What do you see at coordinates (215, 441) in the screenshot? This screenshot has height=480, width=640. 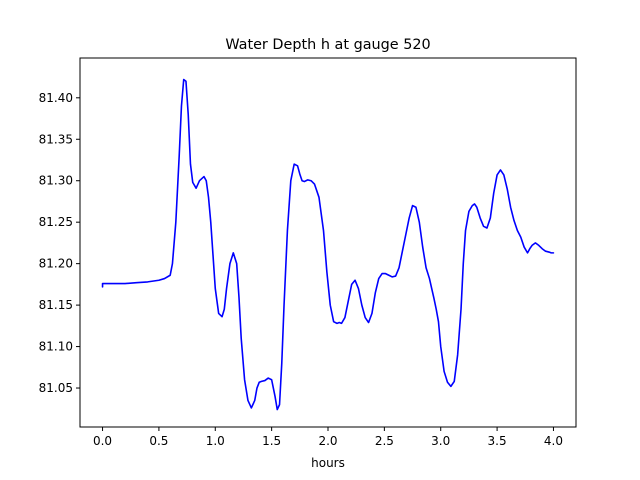 I see `x-tick-label: 1.0` at bounding box center [215, 441].